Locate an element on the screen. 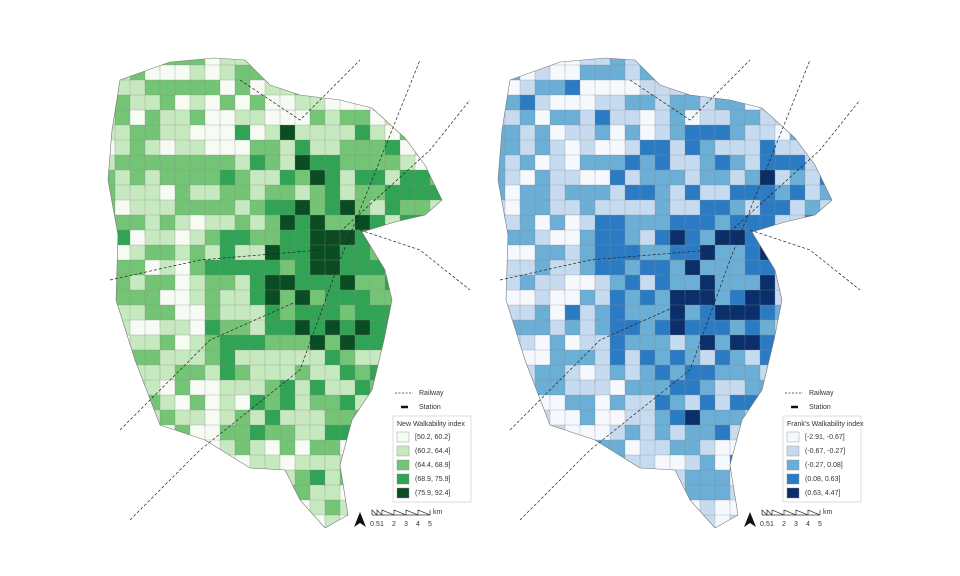  legend-swatch is located at coordinates (403, 479).